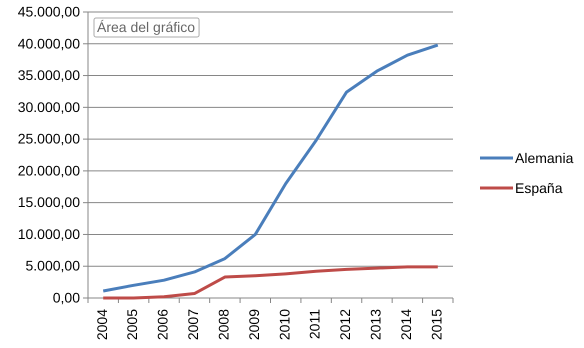  Describe the element at coordinates (102, 324) in the screenshot. I see `x-tick-label: 2004` at that location.